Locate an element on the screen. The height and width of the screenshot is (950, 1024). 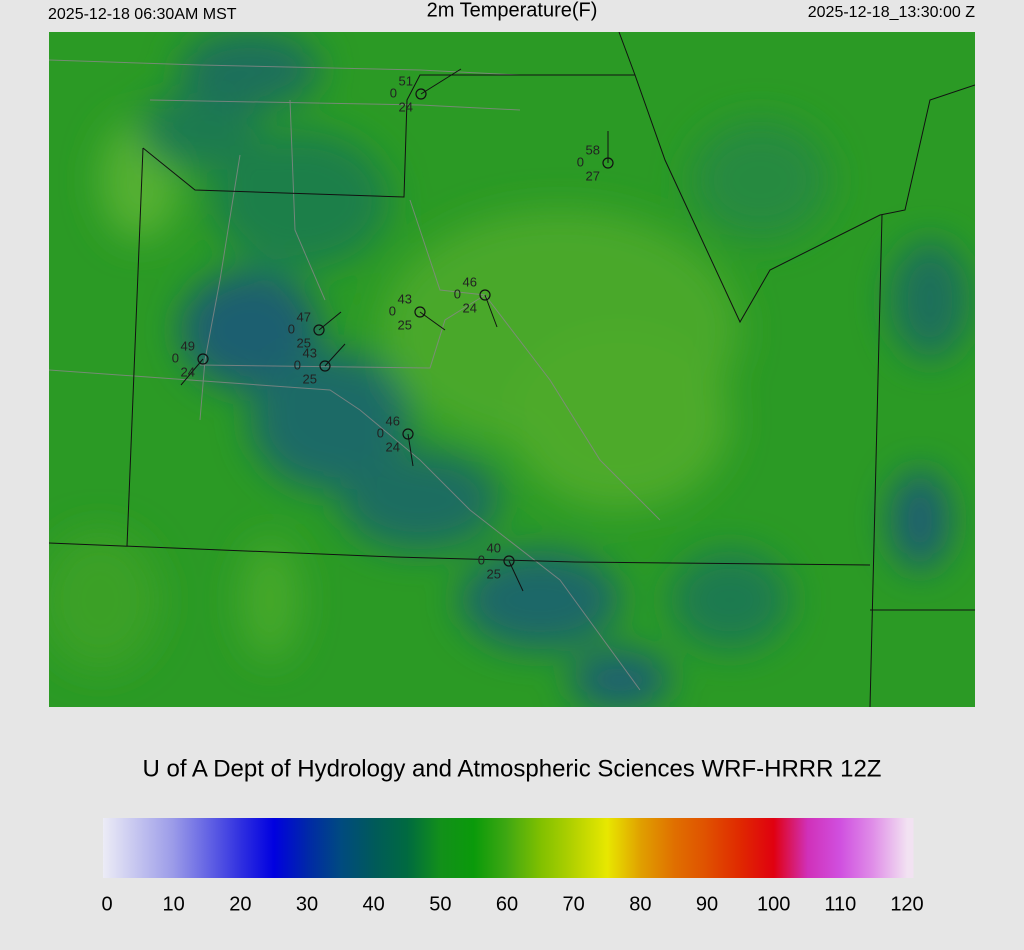
colorbar-tick-label: 100 is located at coordinates (773, 904).